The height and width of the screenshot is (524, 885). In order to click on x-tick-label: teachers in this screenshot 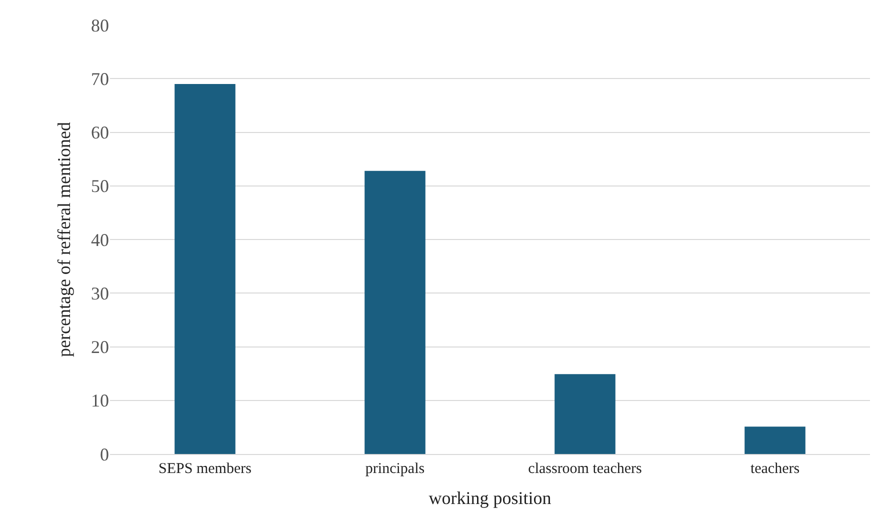, I will do `click(775, 469)`.